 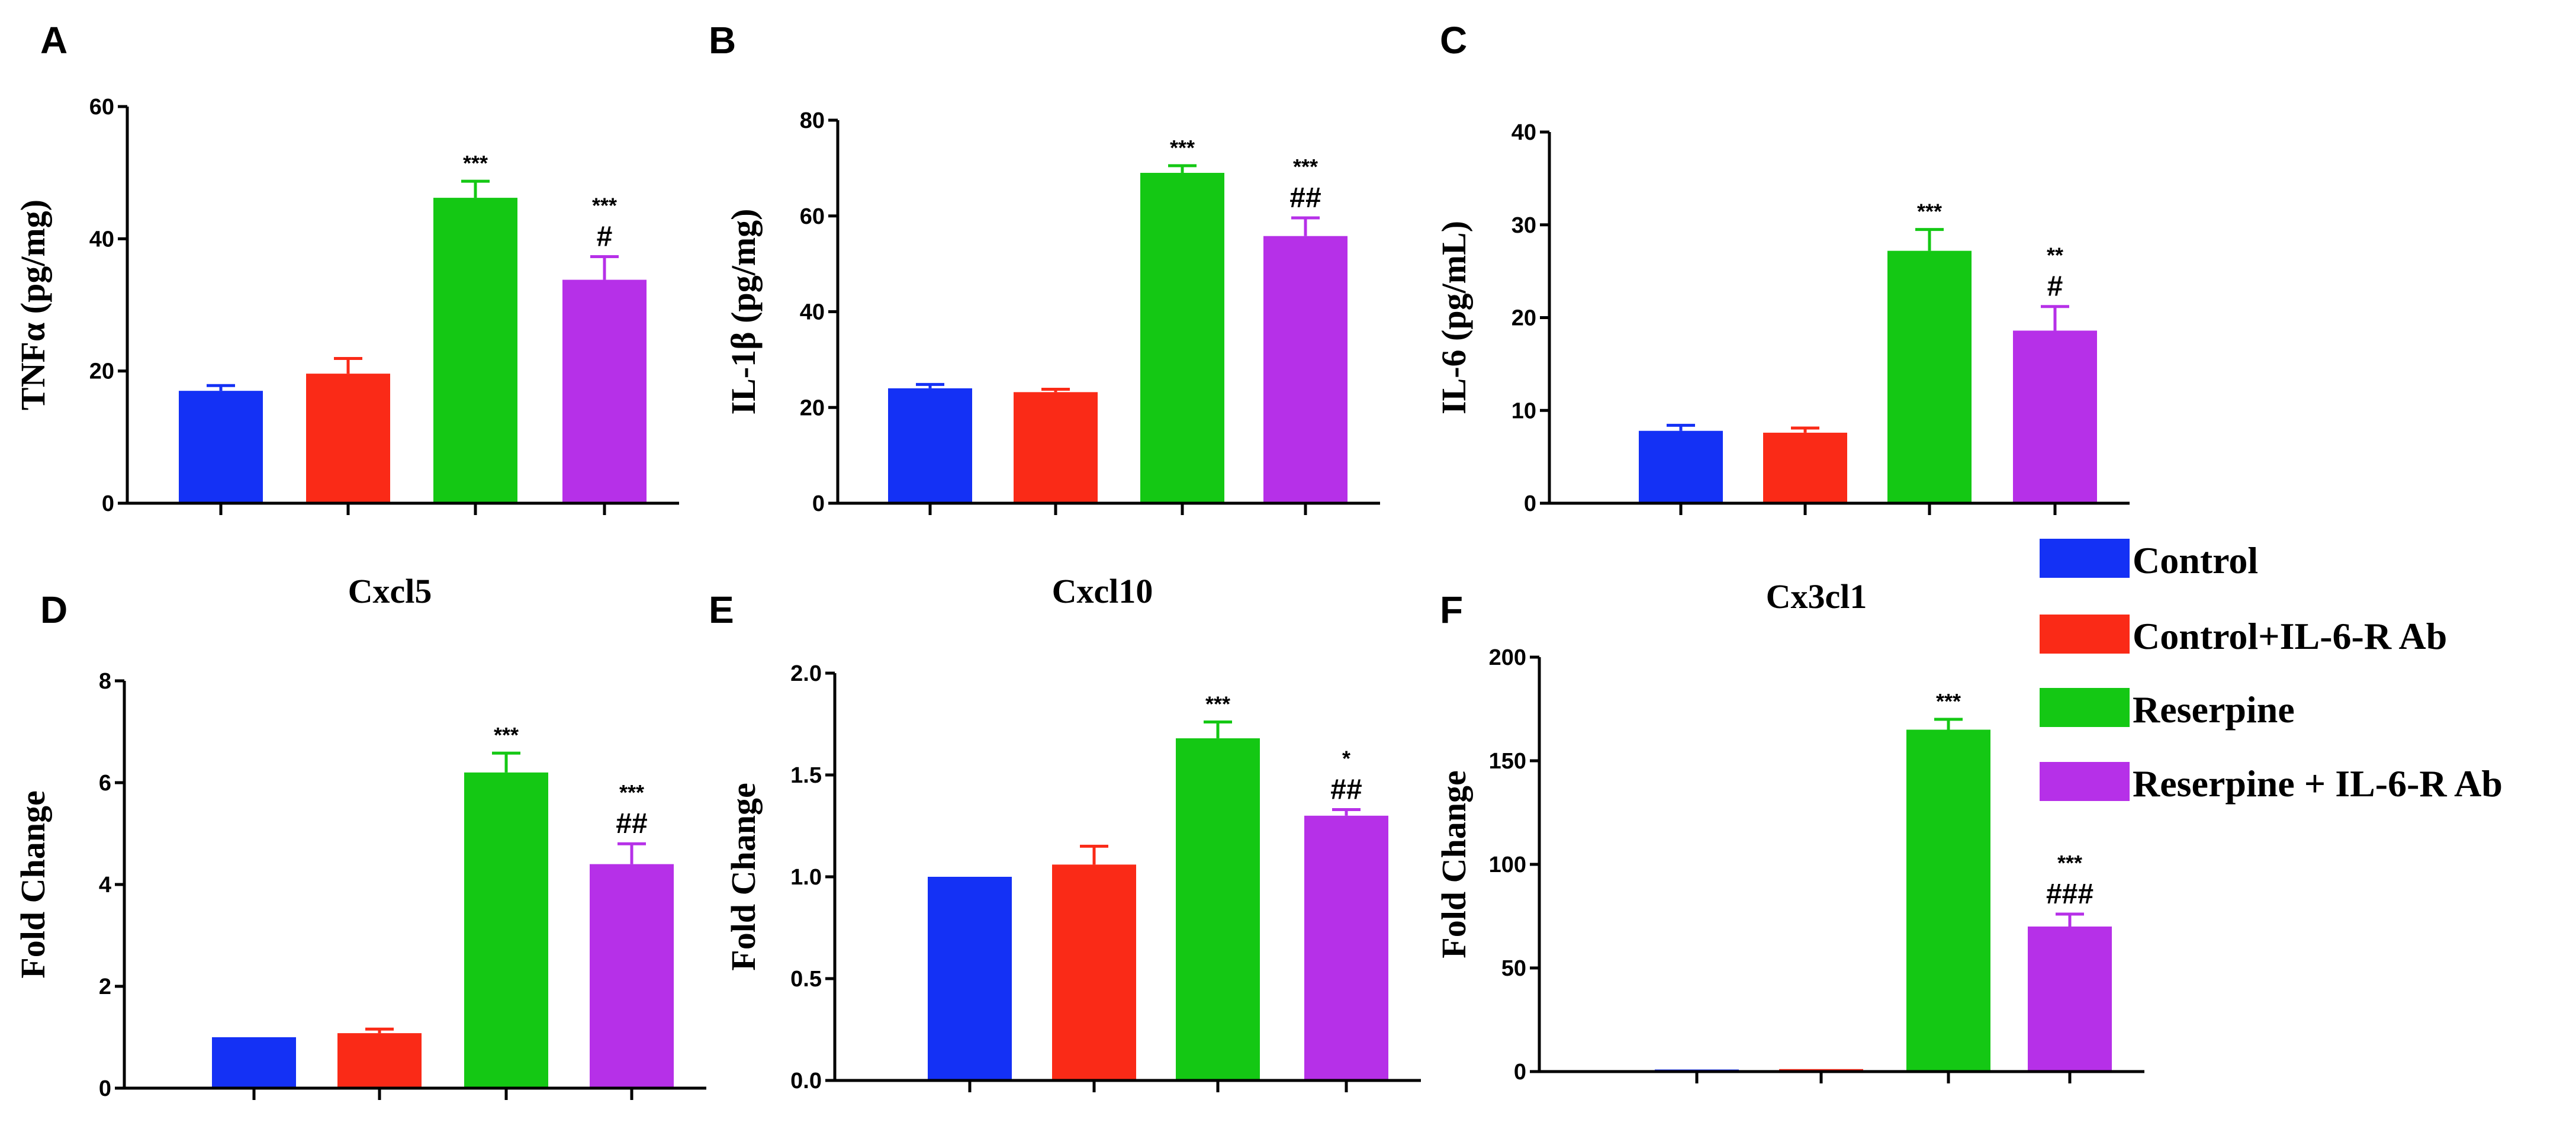 What do you see at coordinates (2167, 710) in the screenshot?
I see `legend-item: Reserpine` at bounding box center [2167, 710].